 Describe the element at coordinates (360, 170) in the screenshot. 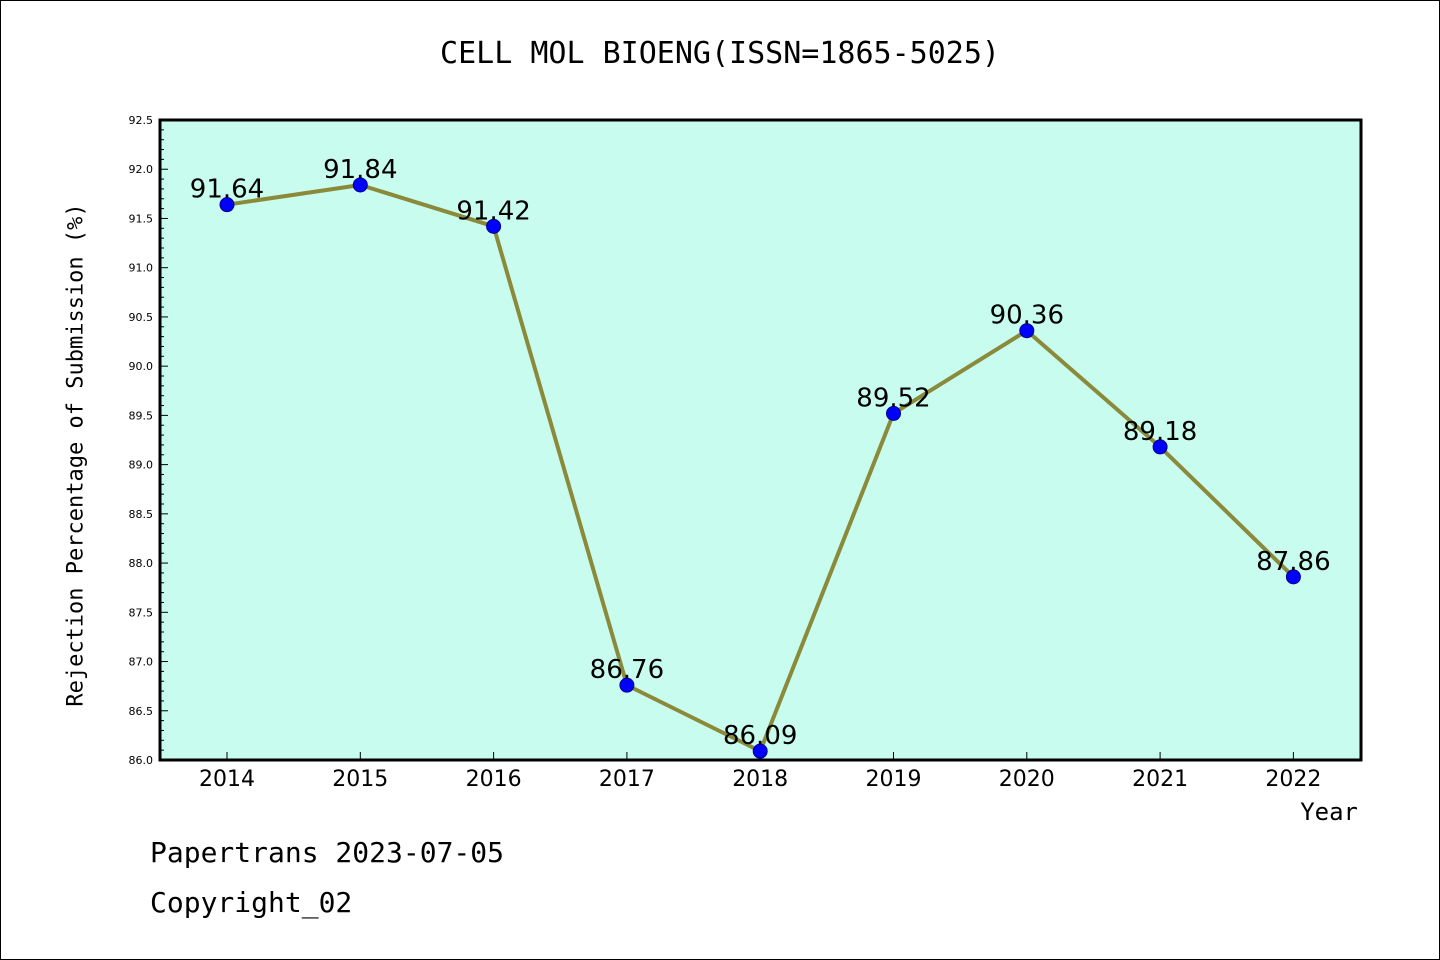

I see `data-label: 91.84` at that location.